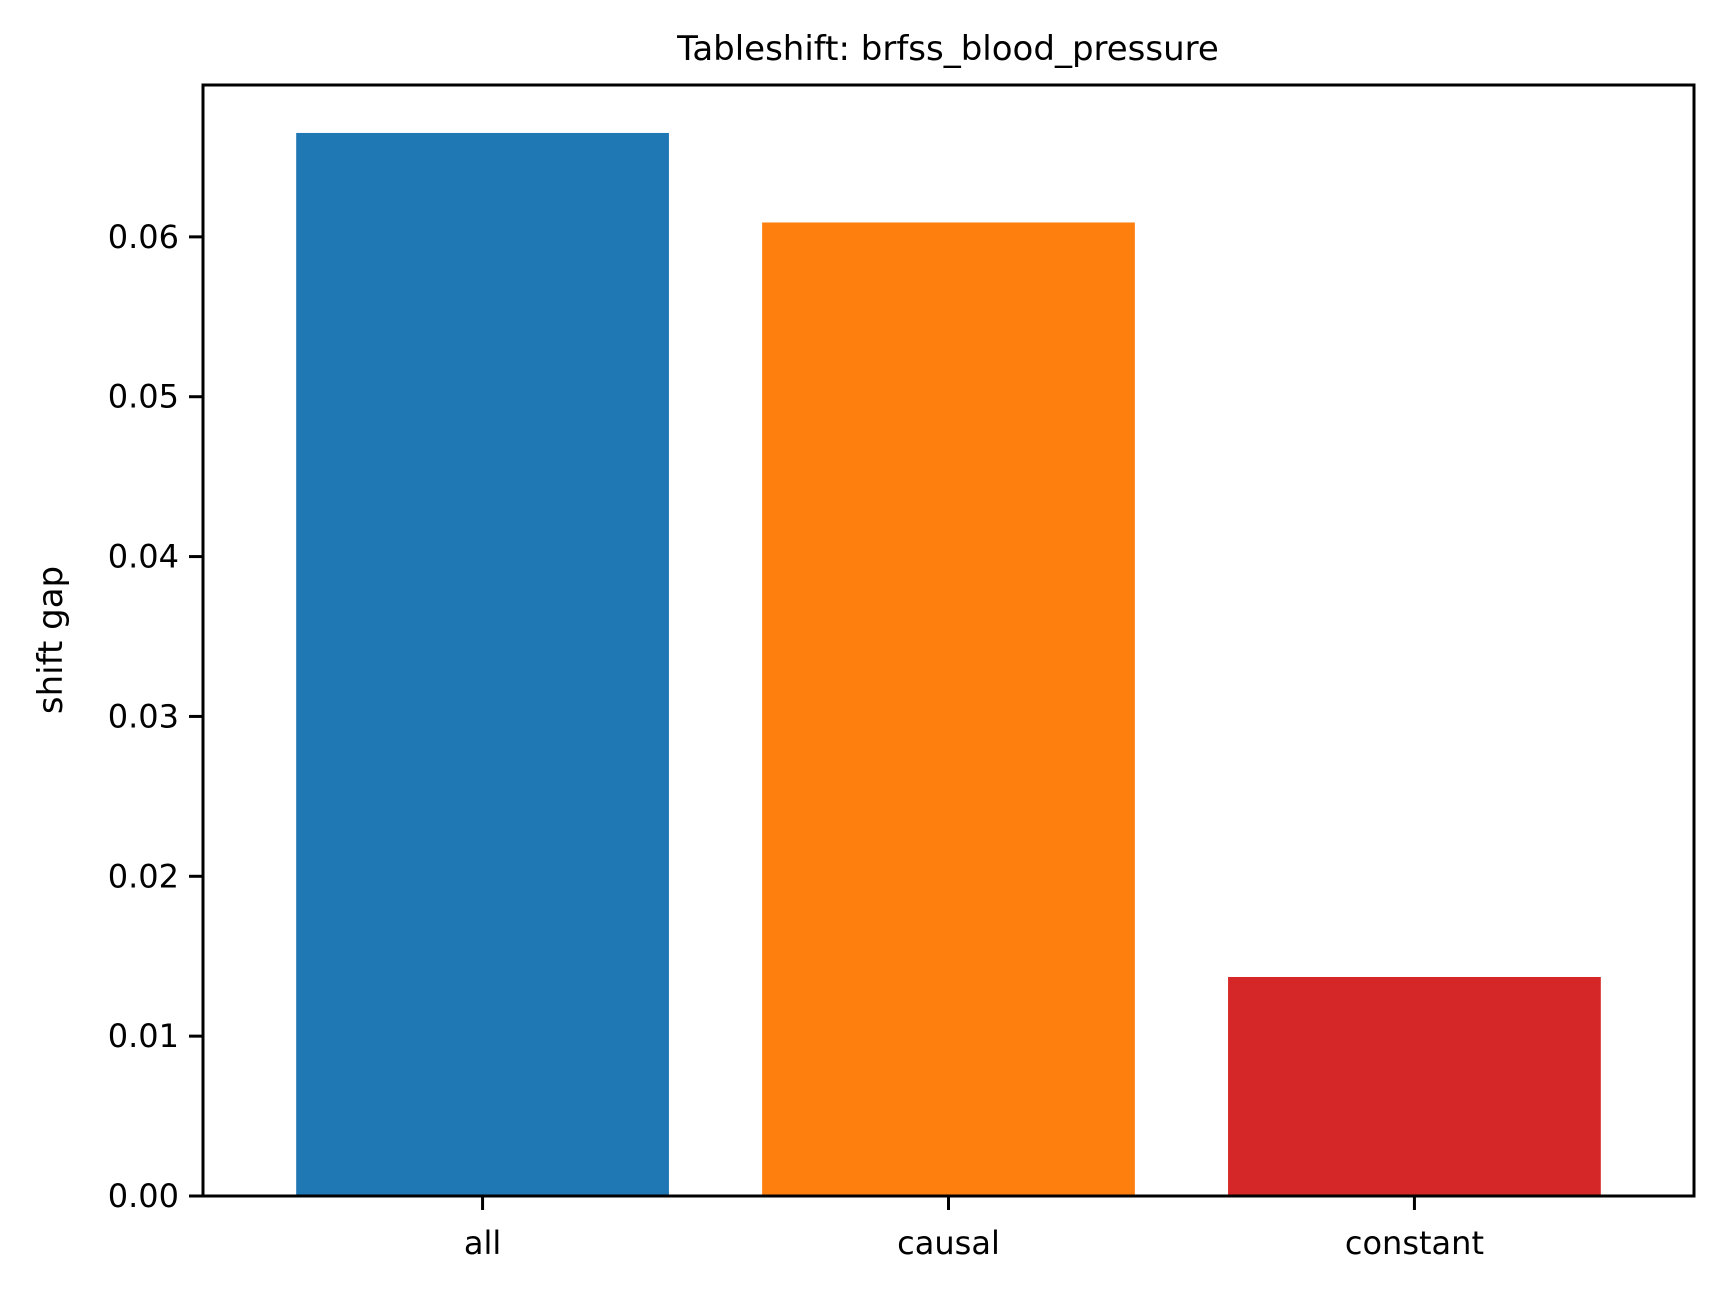 Image resolution: width=1721 pixels, height=1300 pixels. Describe the element at coordinates (482, 1243) in the screenshot. I see `x-tick-label-all: all` at that location.